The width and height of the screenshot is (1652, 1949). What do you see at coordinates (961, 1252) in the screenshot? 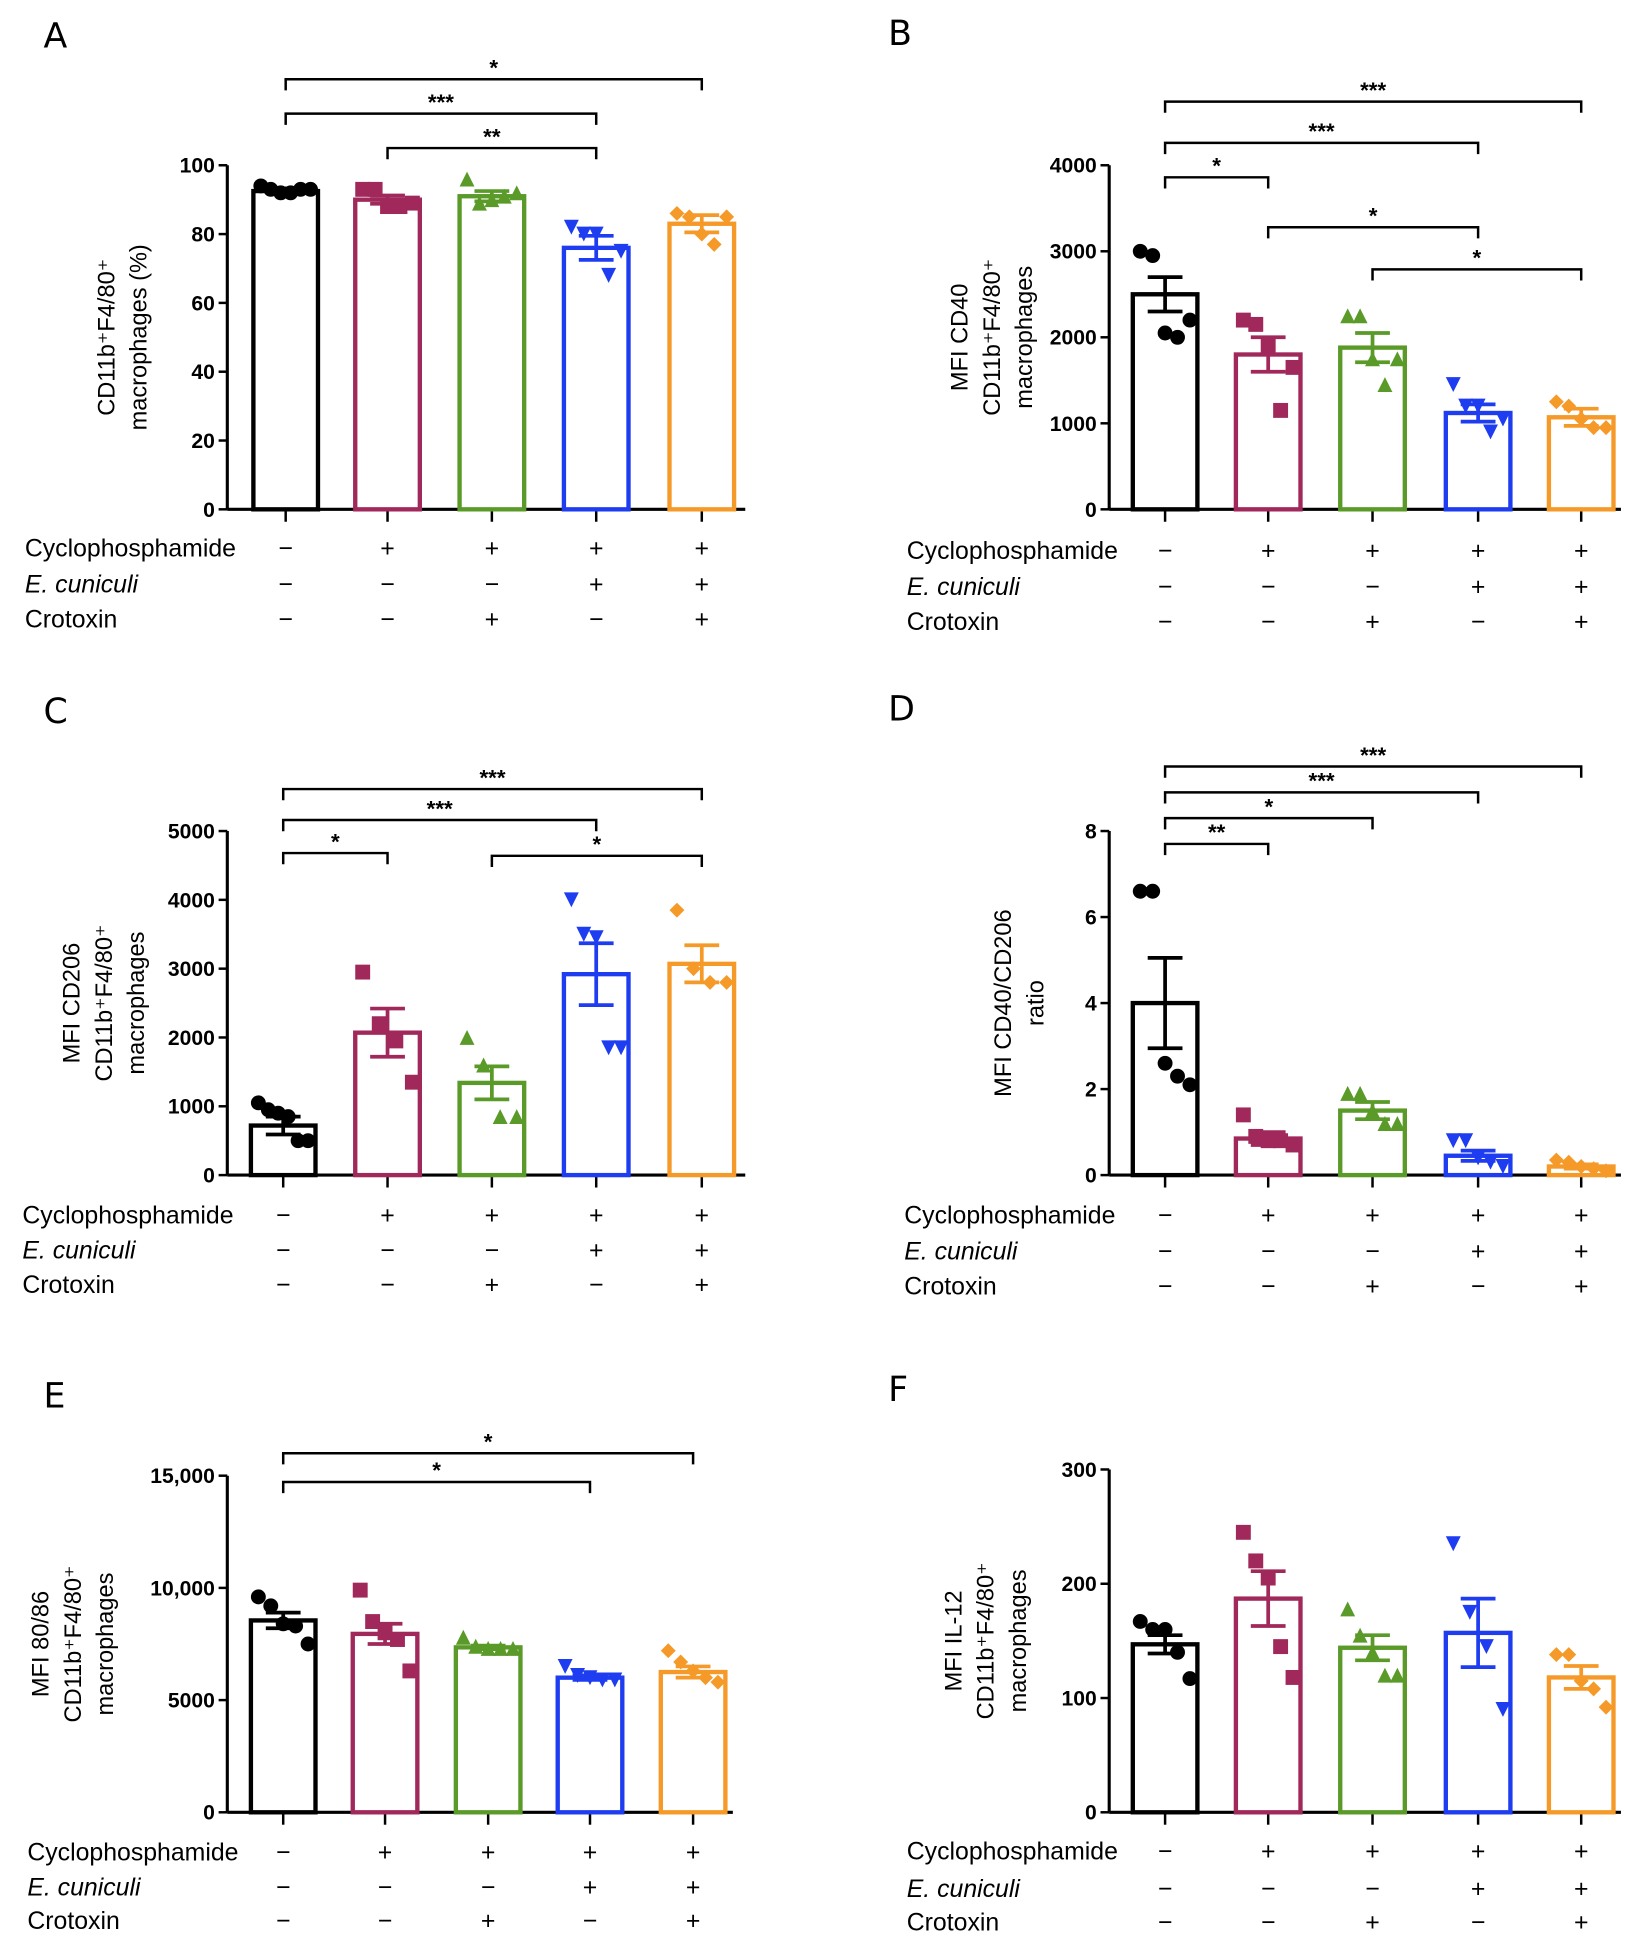
I see `treatment-label: E. cuniculi` at bounding box center [961, 1252].